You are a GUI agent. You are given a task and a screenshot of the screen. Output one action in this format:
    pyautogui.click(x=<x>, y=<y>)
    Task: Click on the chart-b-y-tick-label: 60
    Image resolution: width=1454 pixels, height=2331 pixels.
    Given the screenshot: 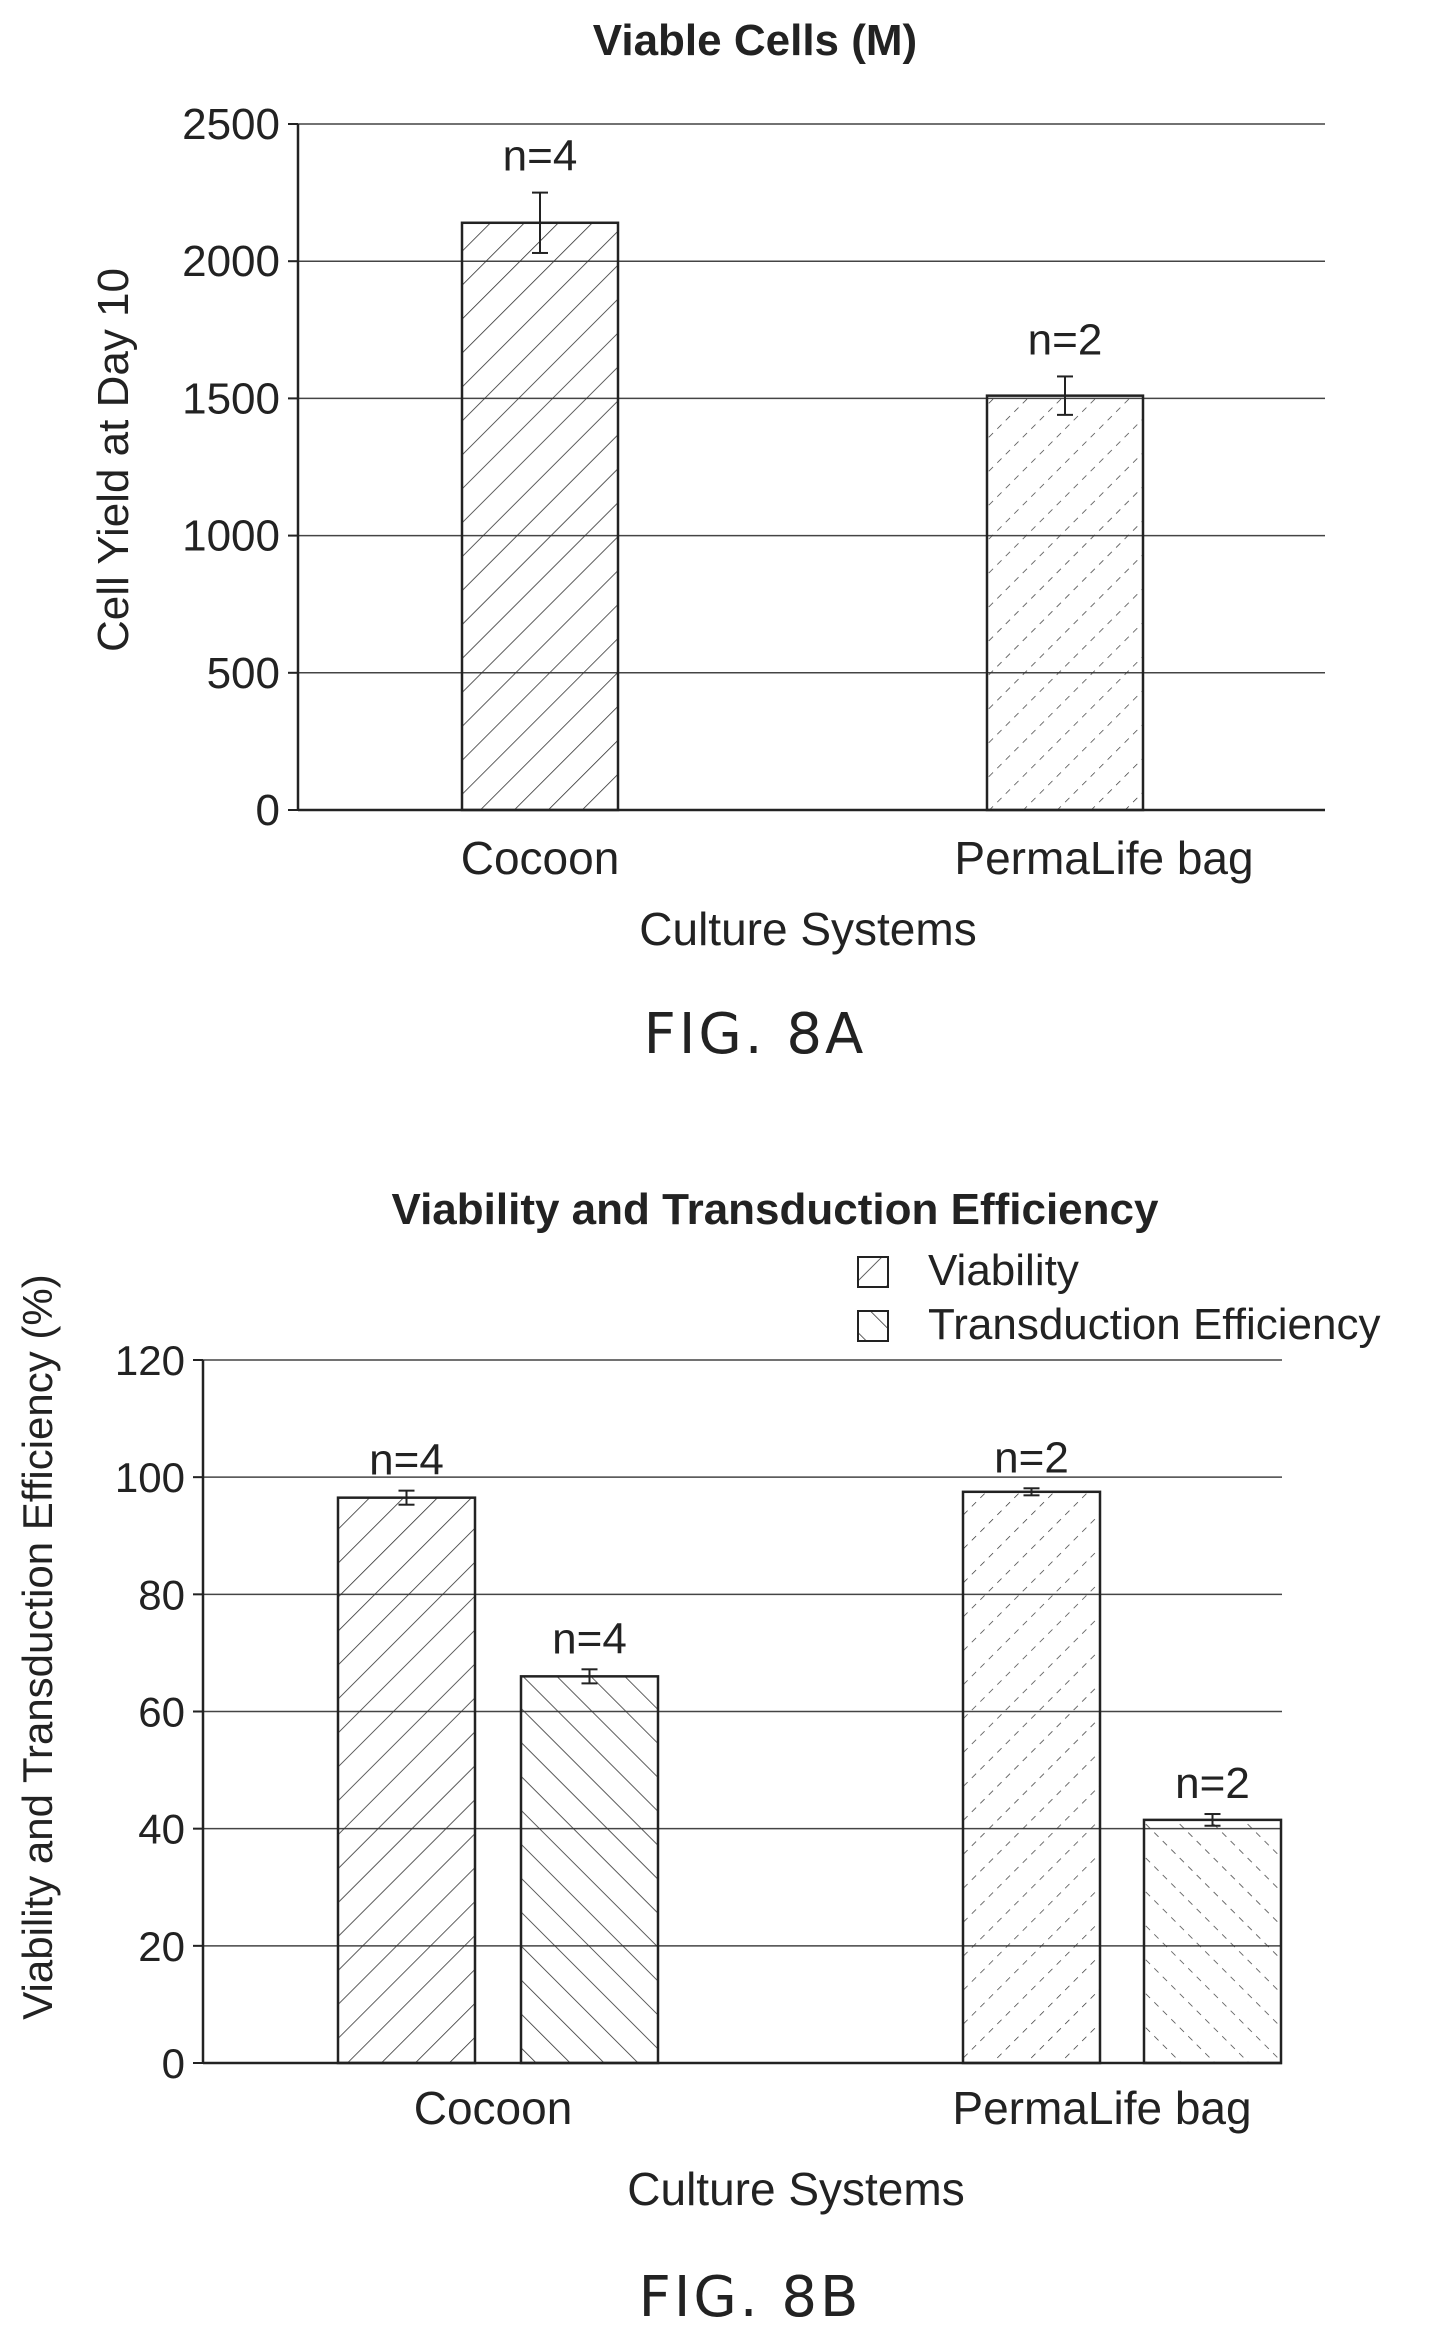 What is the action you would take?
    pyautogui.click(x=161, y=1712)
    